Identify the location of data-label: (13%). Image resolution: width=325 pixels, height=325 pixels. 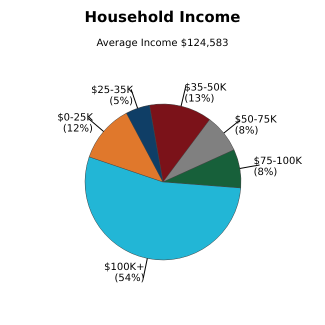
(199, 99).